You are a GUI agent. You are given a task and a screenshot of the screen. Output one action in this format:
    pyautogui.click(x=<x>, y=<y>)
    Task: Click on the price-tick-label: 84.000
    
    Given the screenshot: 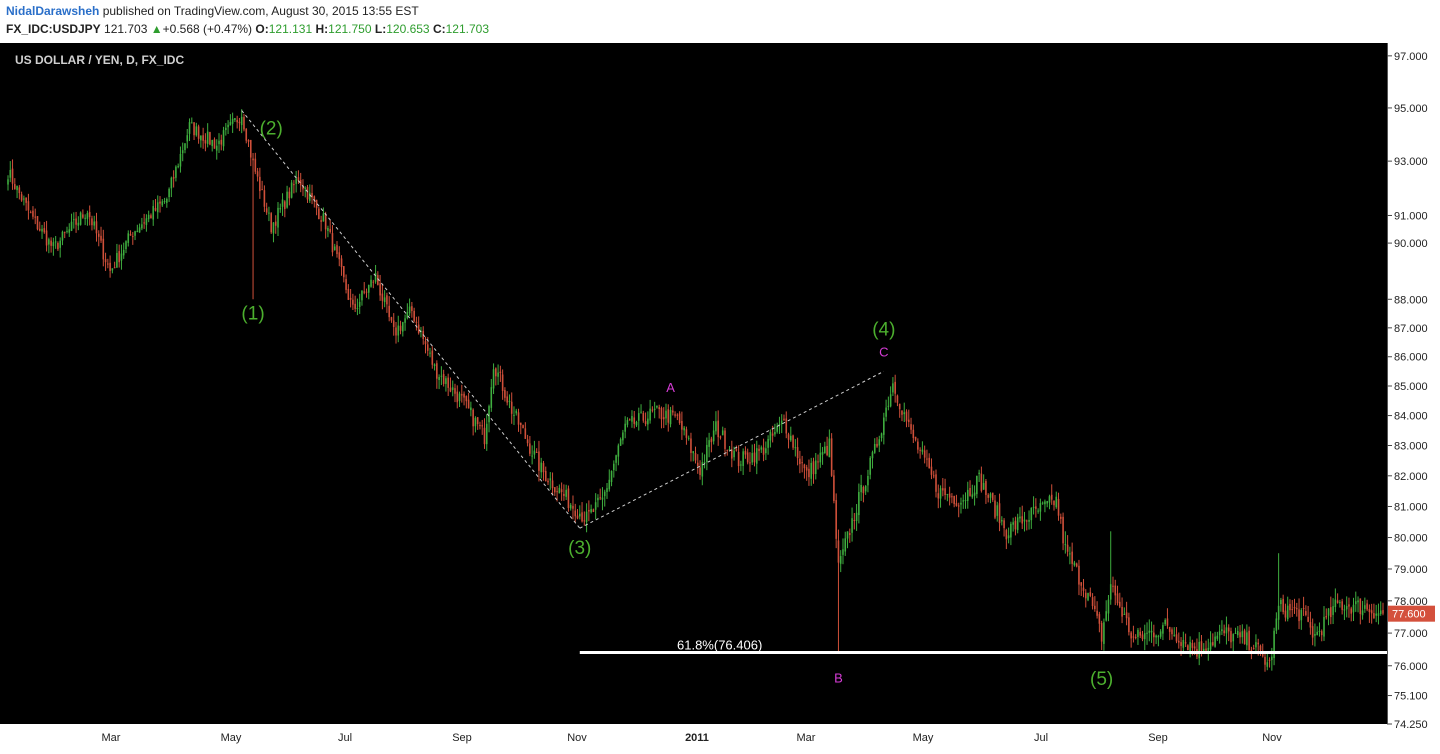 What is the action you would take?
    pyautogui.click(x=1411, y=417)
    